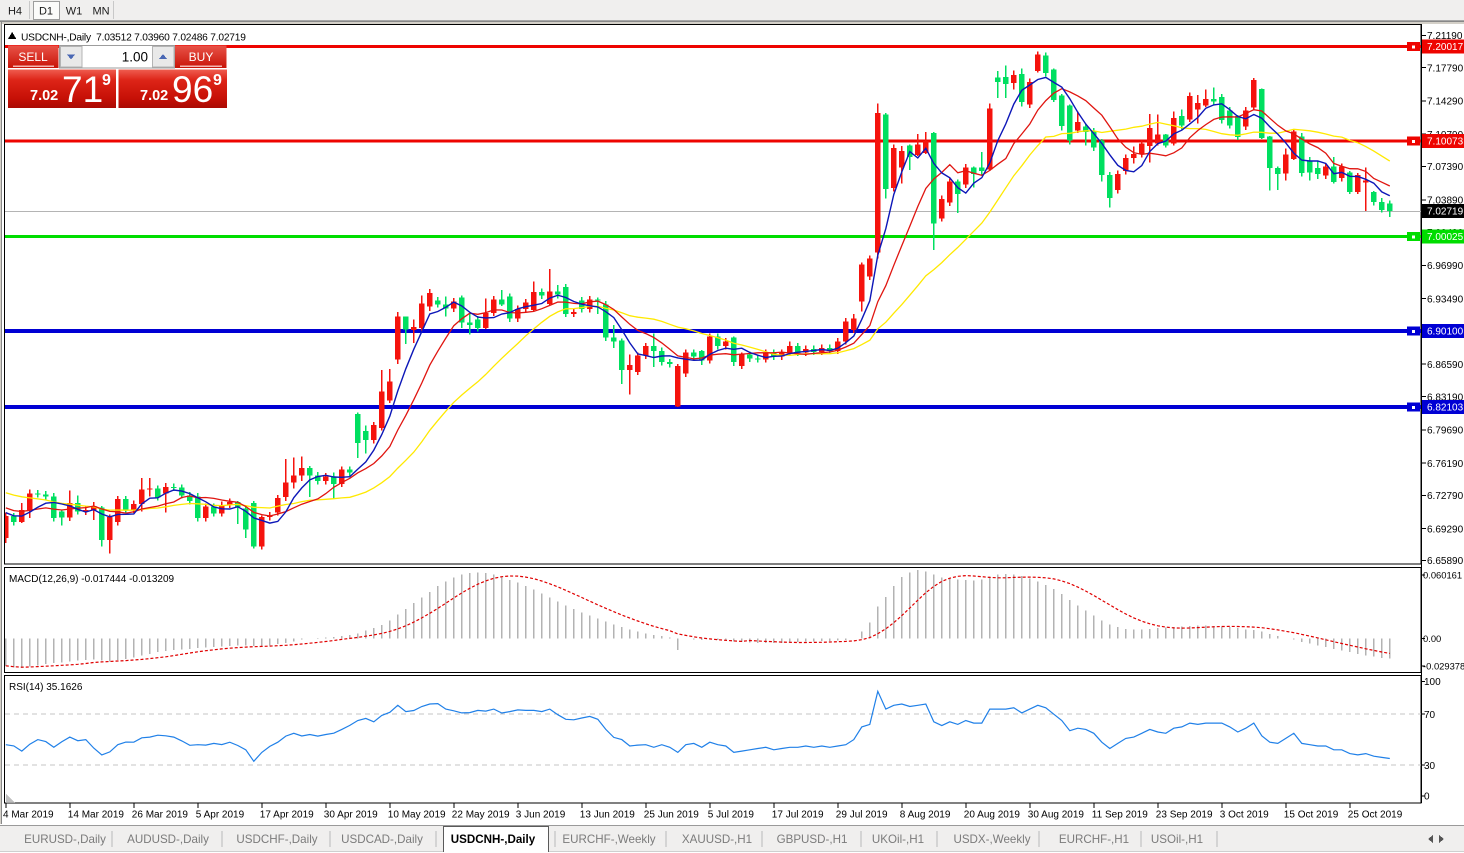 The width and height of the screenshot is (1464, 853). I want to click on svg-text: MN, so click(100, 12).